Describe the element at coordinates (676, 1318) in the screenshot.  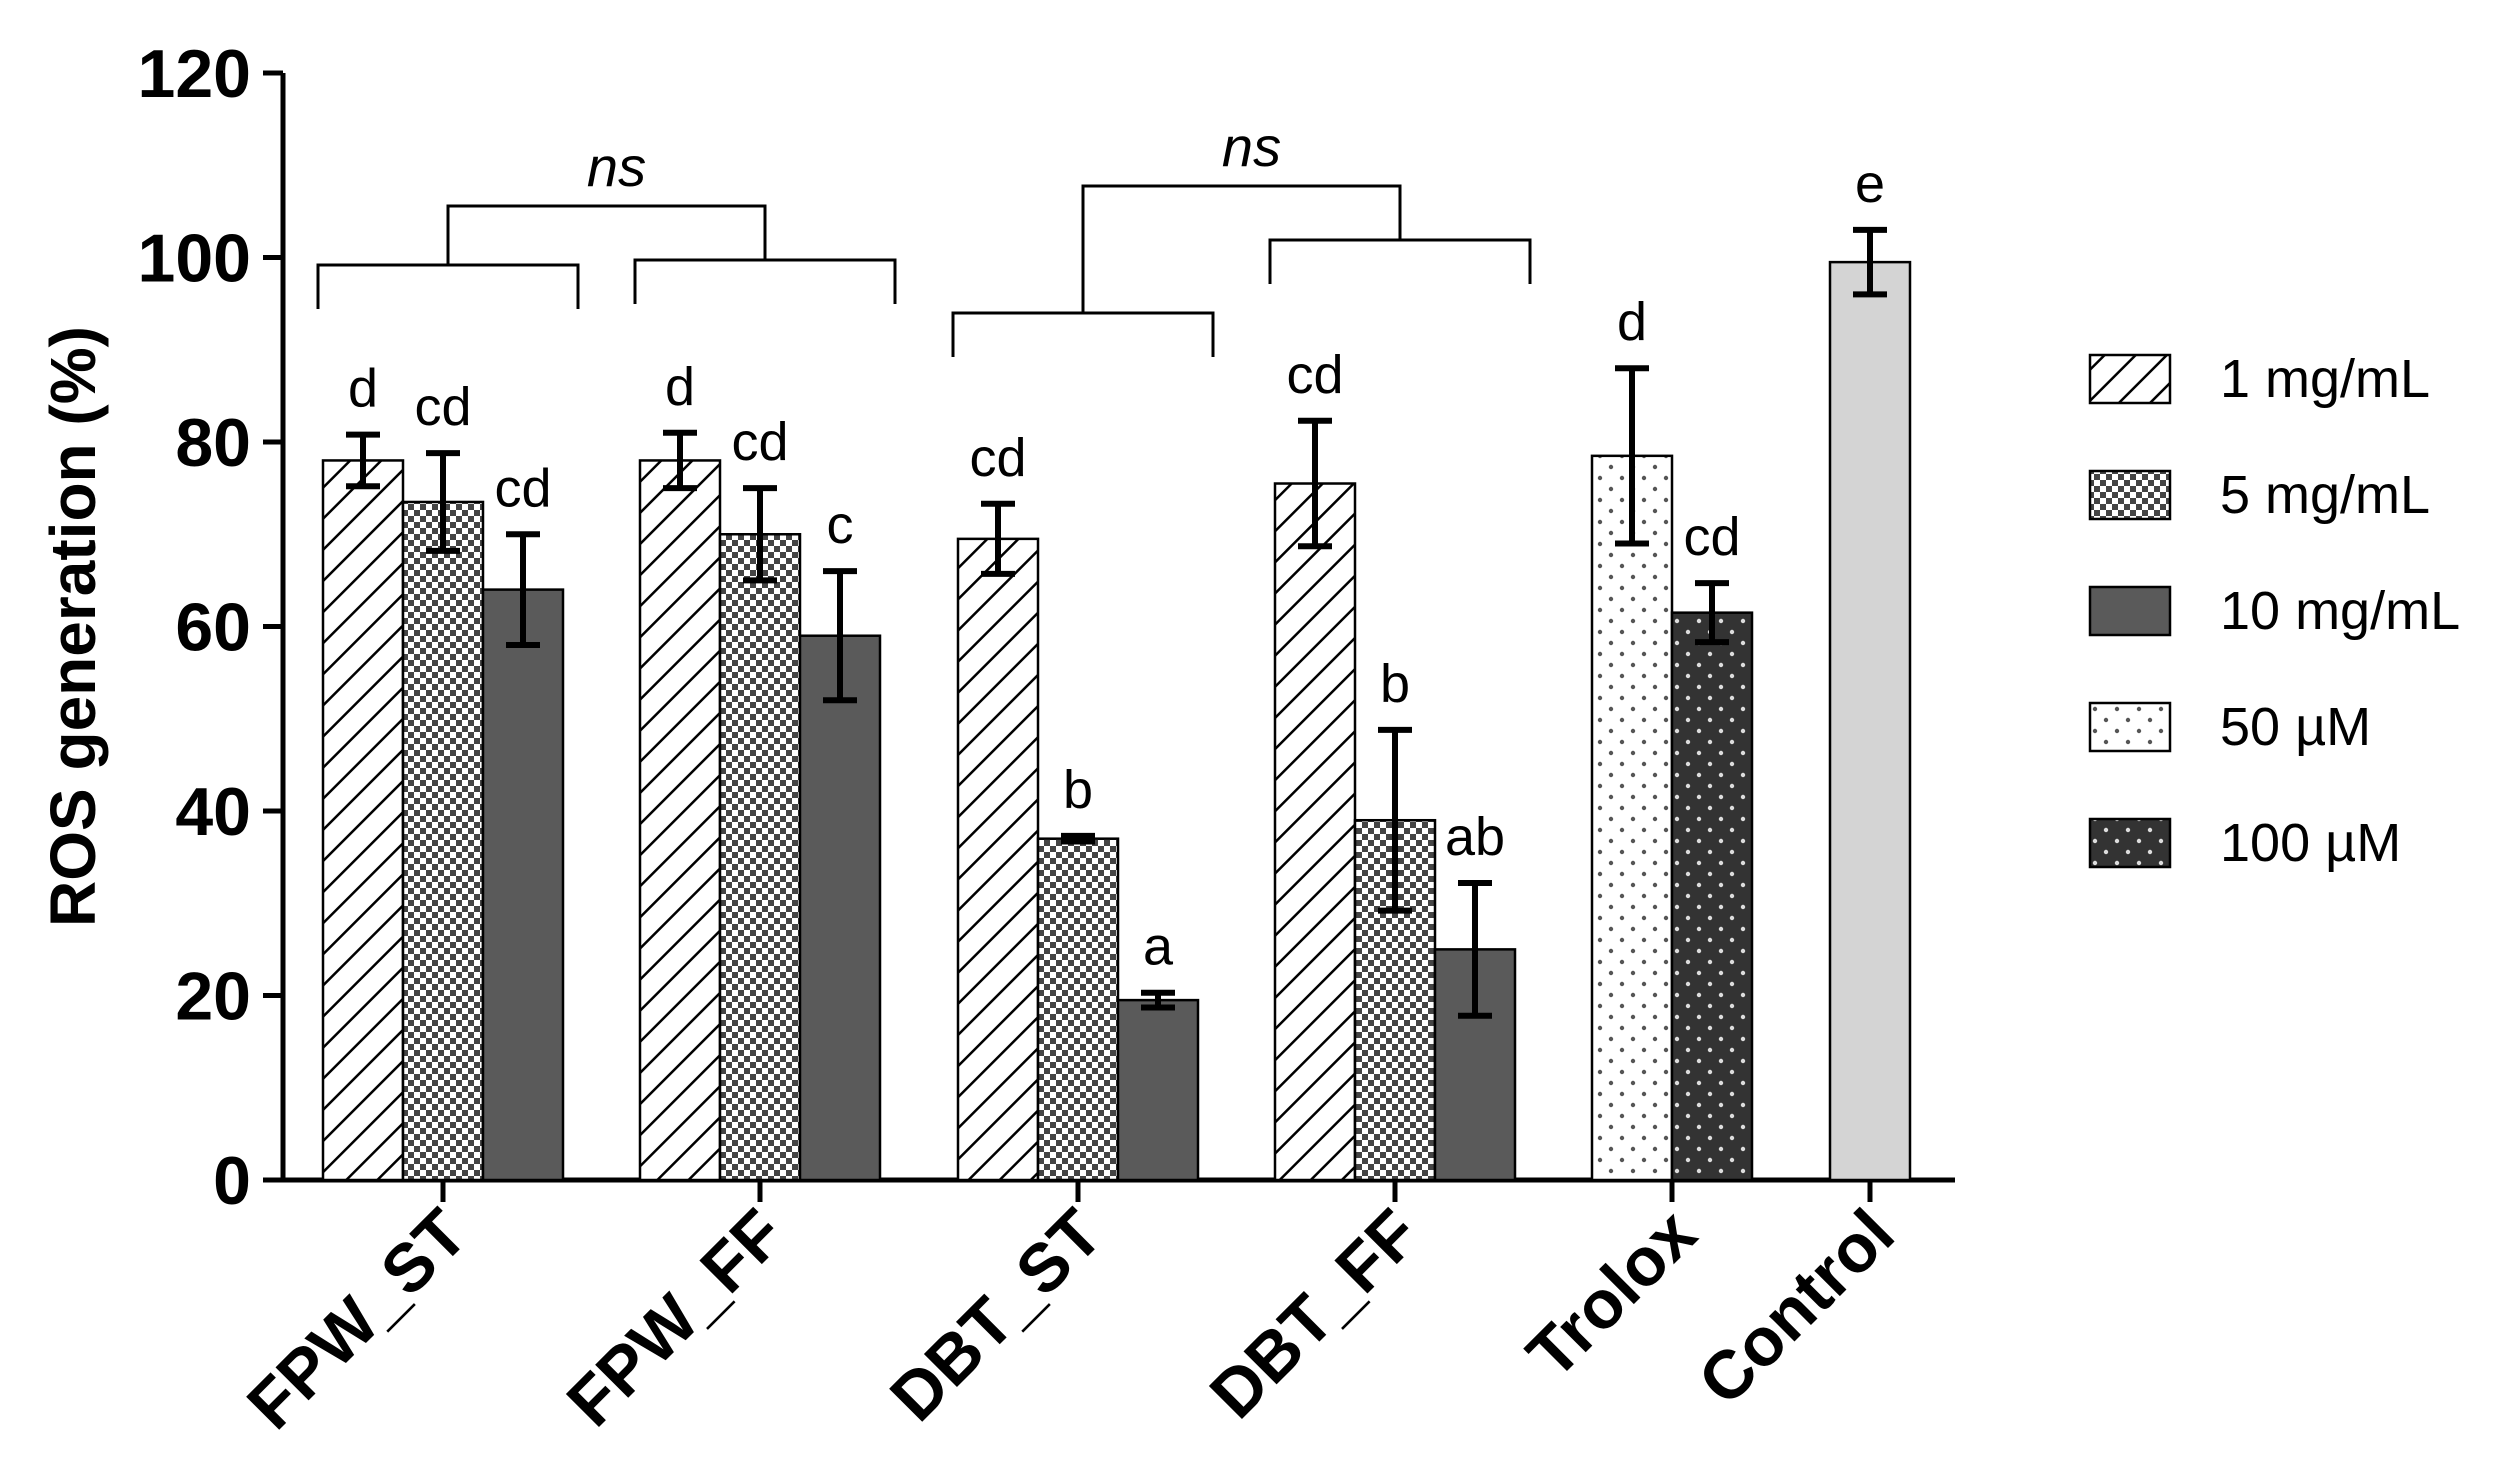
I see `x-tick-label-fpw-ff: FPW_FF` at that location.